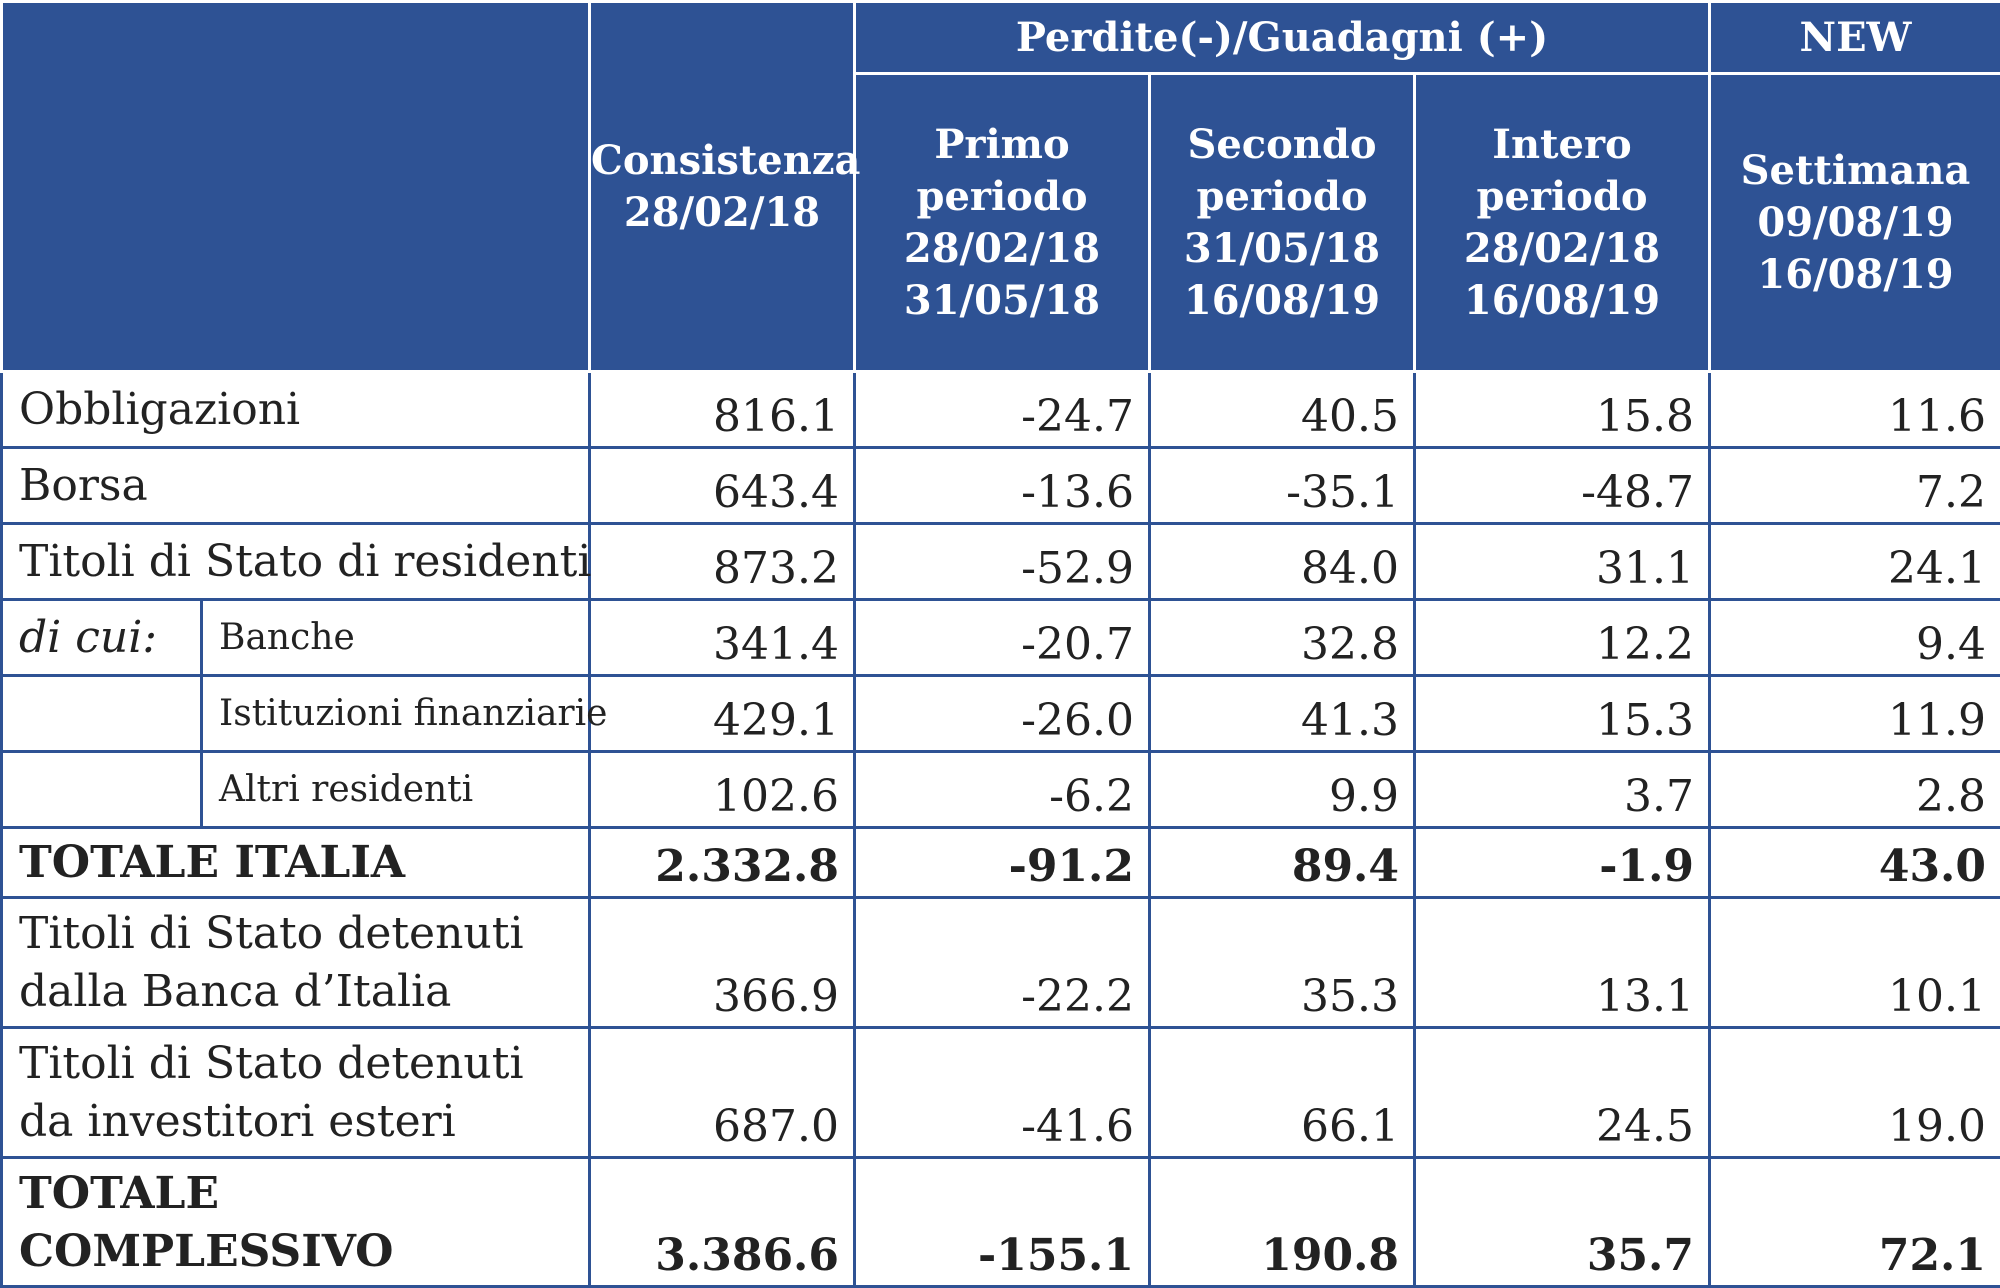 Image resolution: width=2000 pixels, height=1288 pixels. I want to click on cell-value: 9.4, so click(1855, 638).